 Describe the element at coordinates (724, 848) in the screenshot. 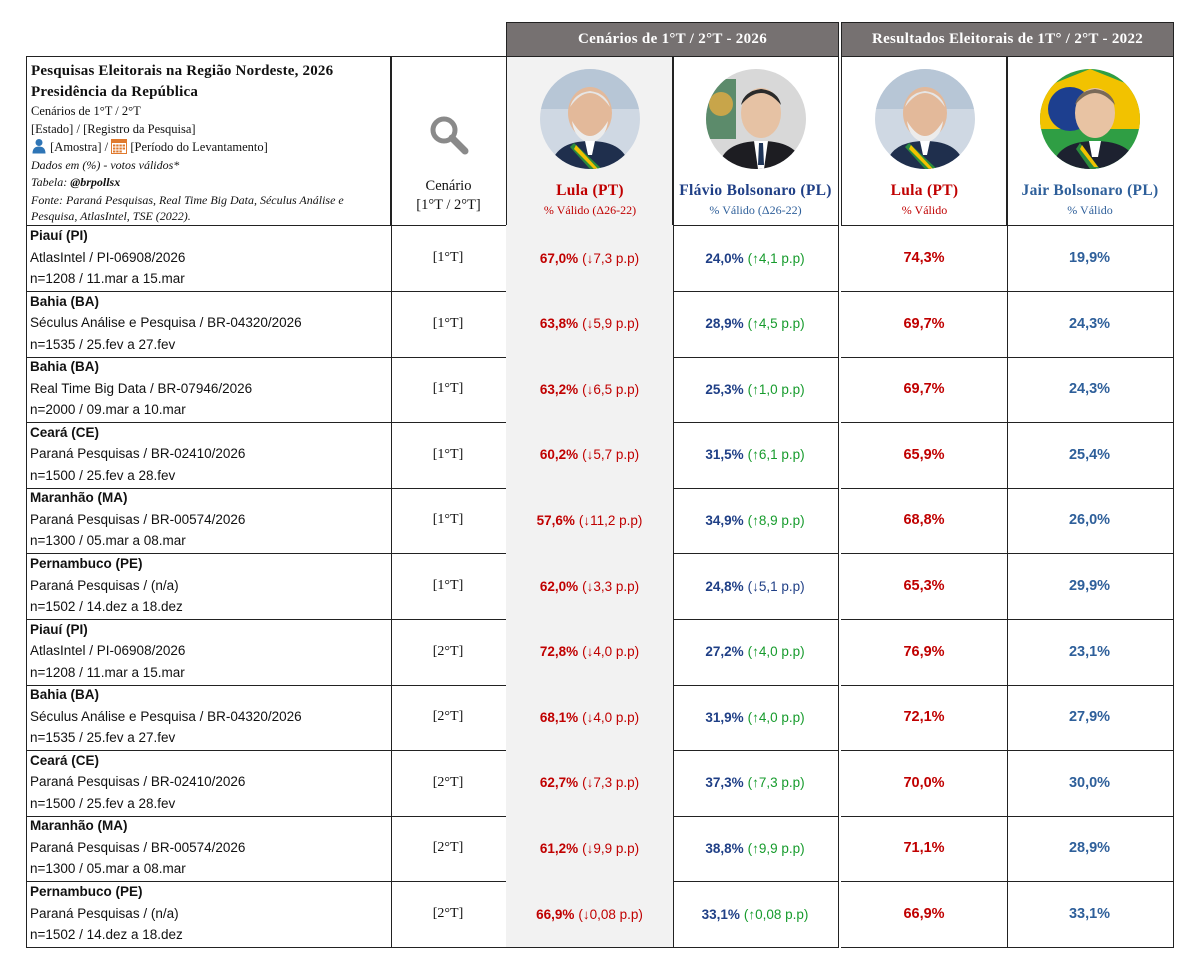

I see `flavio-2026-value: 38,8%` at that location.